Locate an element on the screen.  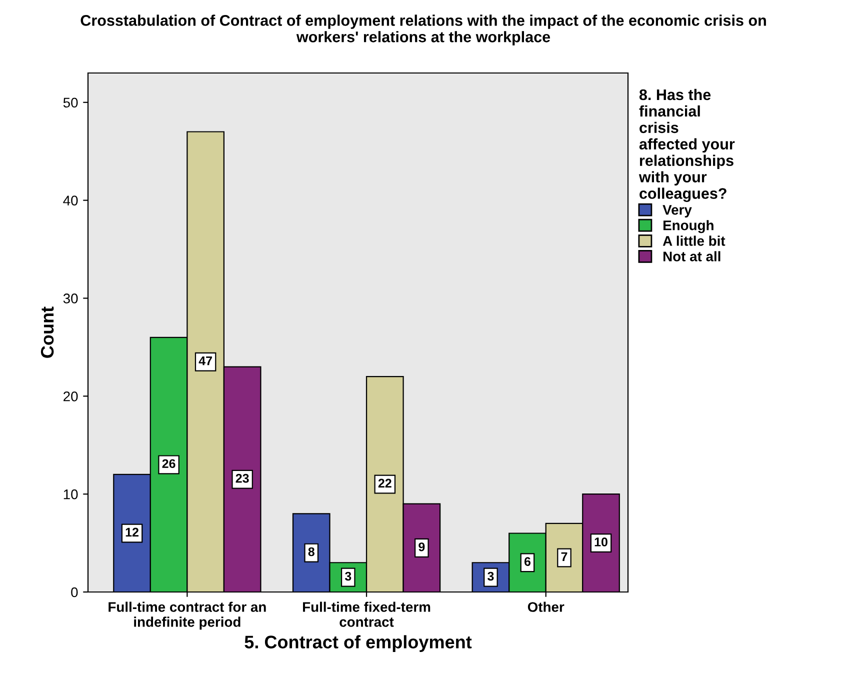
data-label: 6 is located at coordinates (527, 561).